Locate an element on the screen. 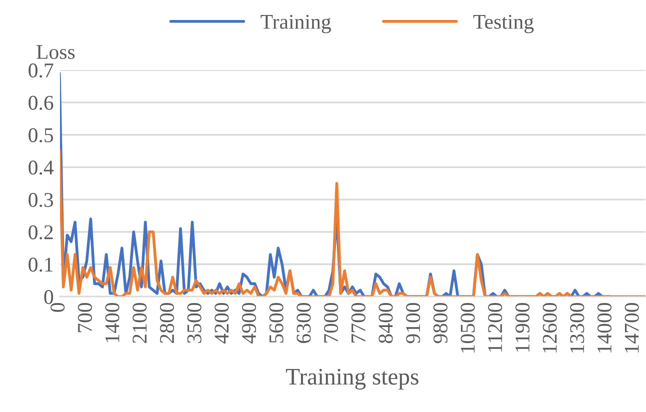 This screenshot has height=412, width=646. x-tick-label: 13300 is located at coordinates (577, 327).